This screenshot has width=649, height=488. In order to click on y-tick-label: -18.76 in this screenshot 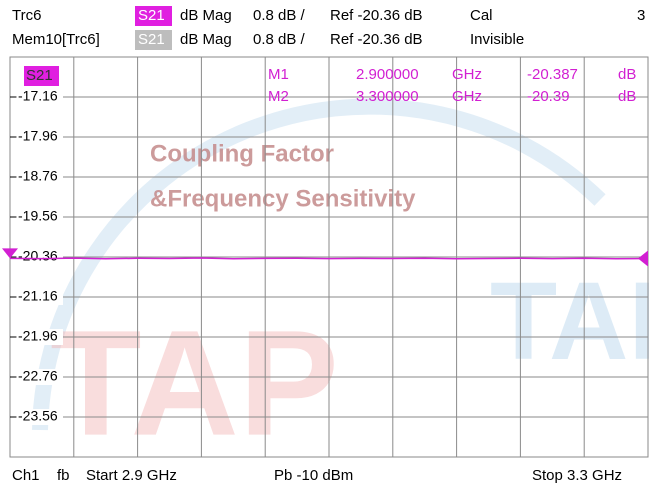, I will do `click(38, 176)`.